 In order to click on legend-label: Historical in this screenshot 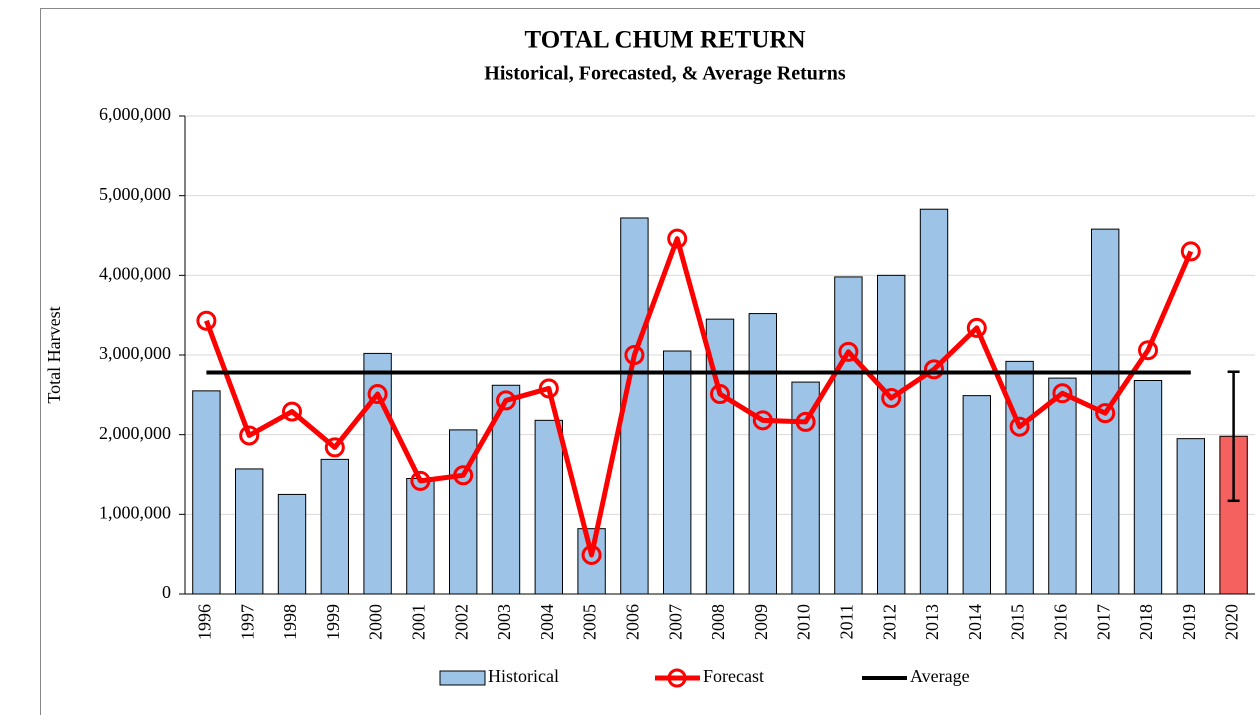, I will do `click(523, 676)`.